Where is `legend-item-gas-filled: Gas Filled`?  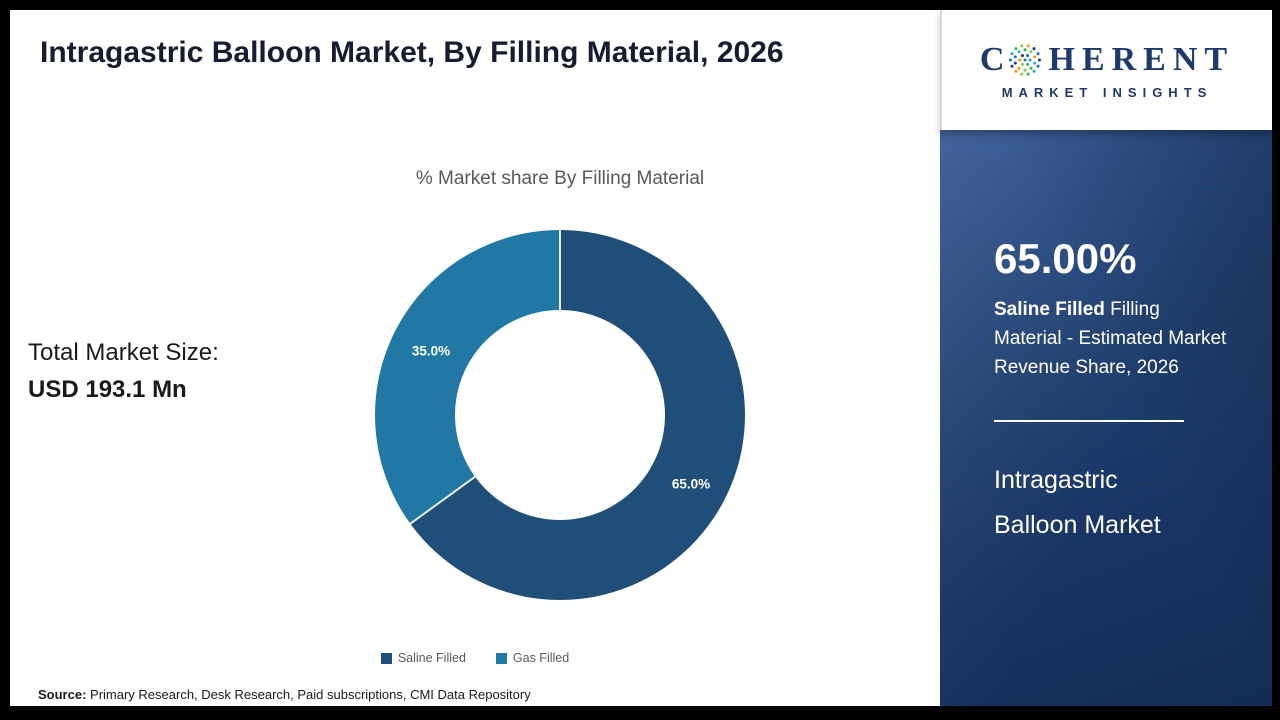
legend-item-gas-filled: Gas Filled is located at coordinates (532, 658).